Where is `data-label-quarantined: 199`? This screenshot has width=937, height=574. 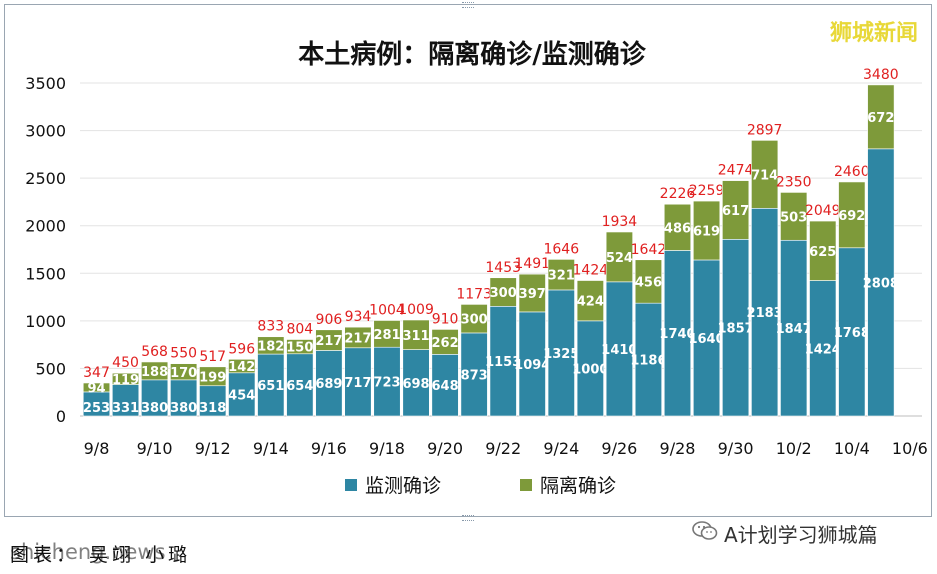
data-label-quarantined: 199 is located at coordinates (212, 377).